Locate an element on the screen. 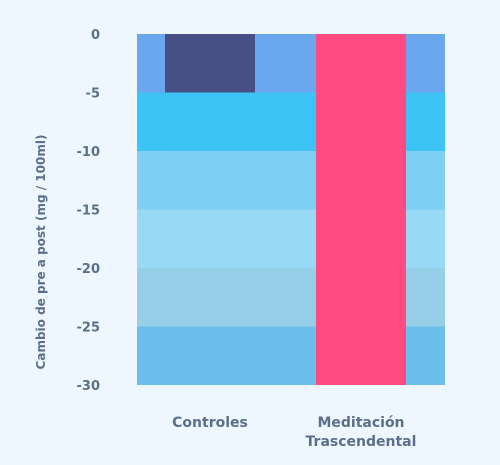 This screenshot has width=500, height=465. y-tick-label: -25 is located at coordinates (89, 328).